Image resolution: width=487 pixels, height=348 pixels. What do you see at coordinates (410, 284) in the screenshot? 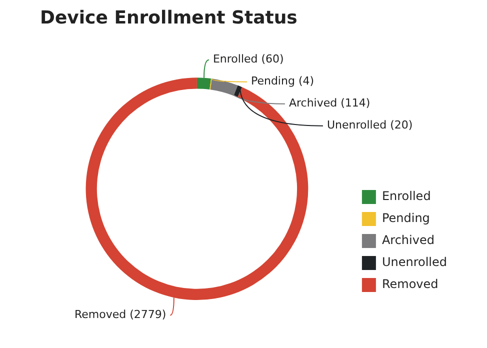
I see `legend-label: Removed` at bounding box center [410, 284].